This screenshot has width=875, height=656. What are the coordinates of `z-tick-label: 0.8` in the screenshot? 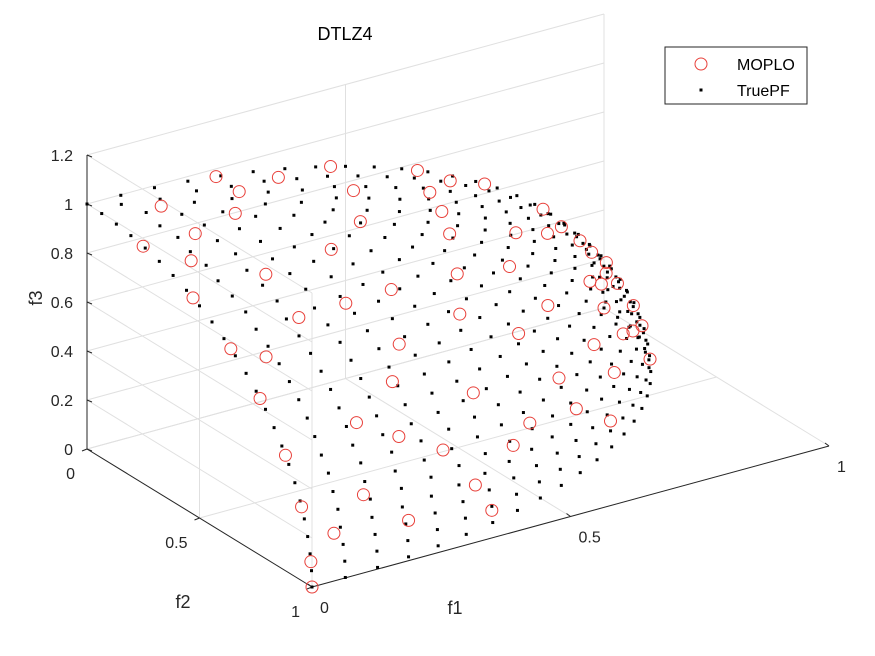 It's located at (62, 254).